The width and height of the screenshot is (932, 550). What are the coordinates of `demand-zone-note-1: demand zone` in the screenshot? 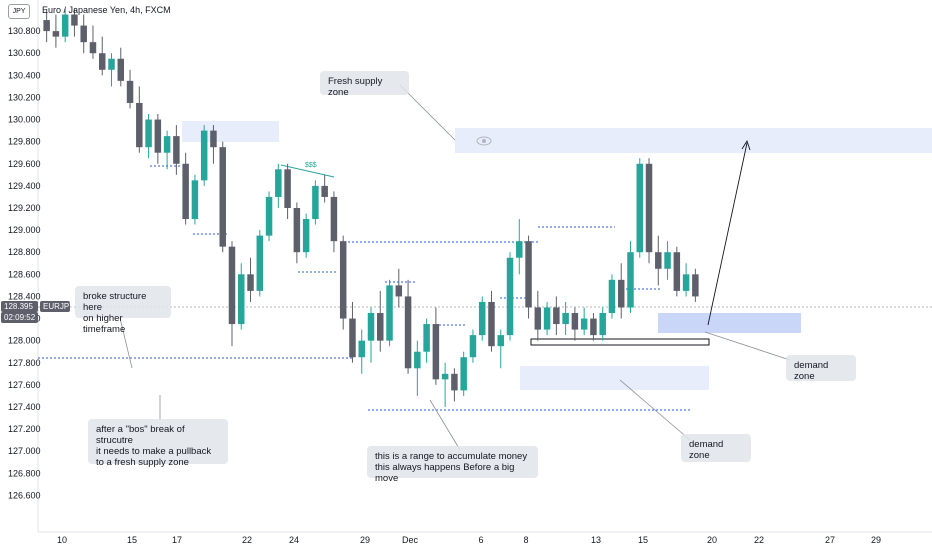 It's located at (821, 368).